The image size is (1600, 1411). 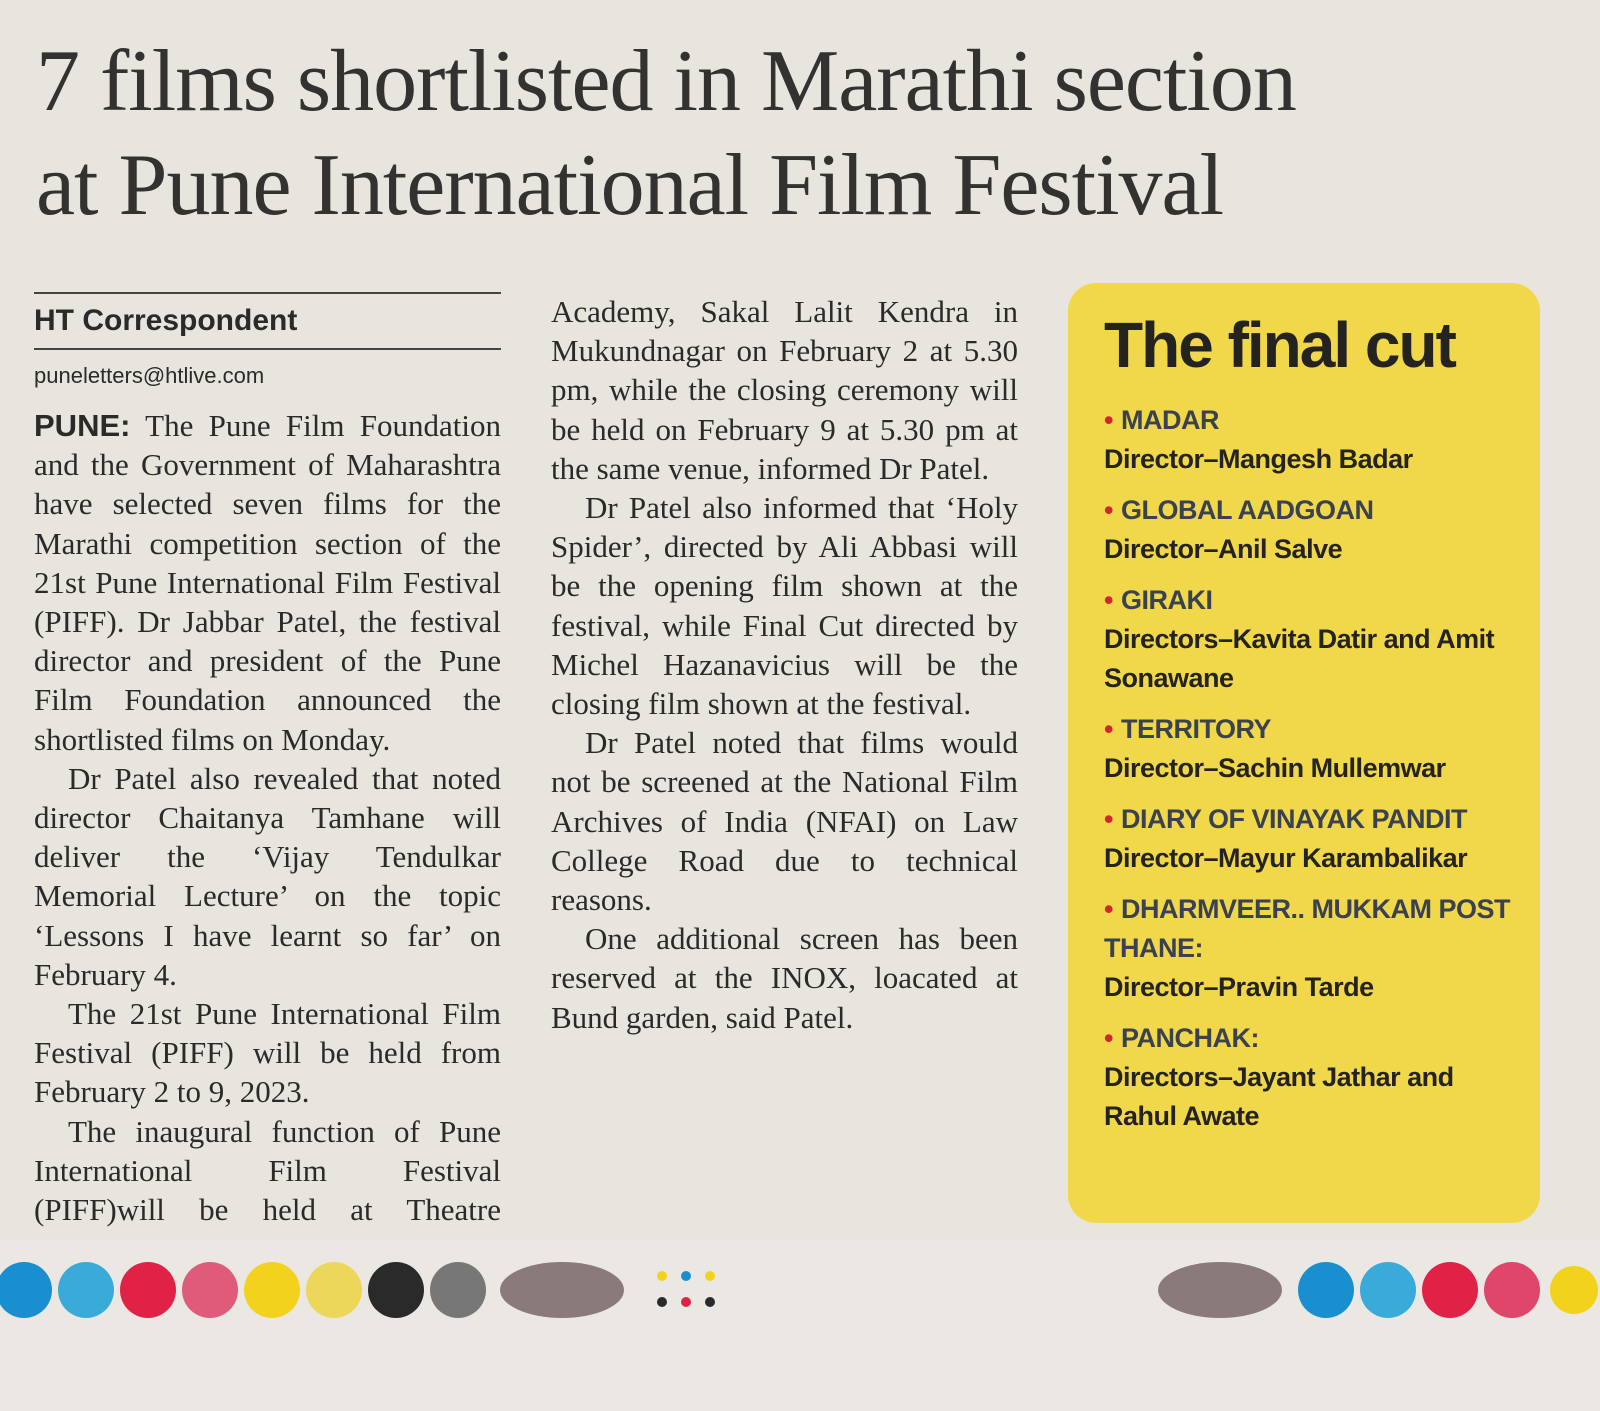 What do you see at coordinates (1307, 729) in the screenshot?
I see `film-title: TERRITORY` at bounding box center [1307, 729].